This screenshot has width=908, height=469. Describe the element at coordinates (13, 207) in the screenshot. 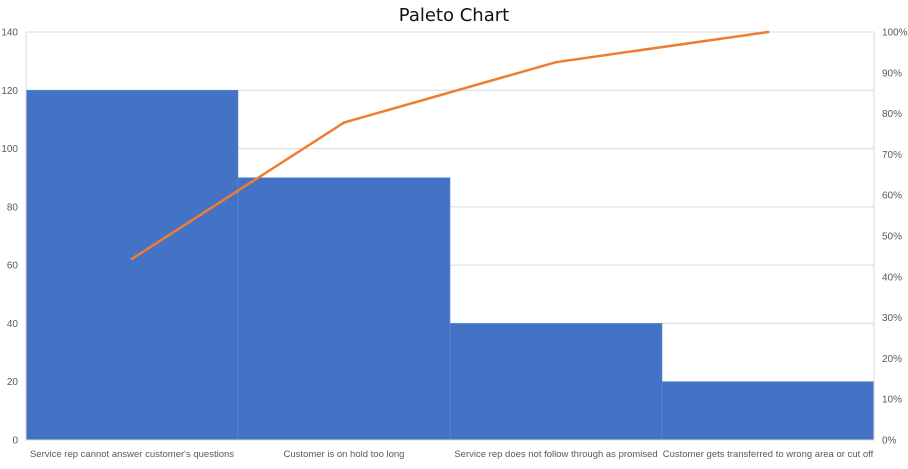

I see `left-axis-tick-label: 80` at that location.